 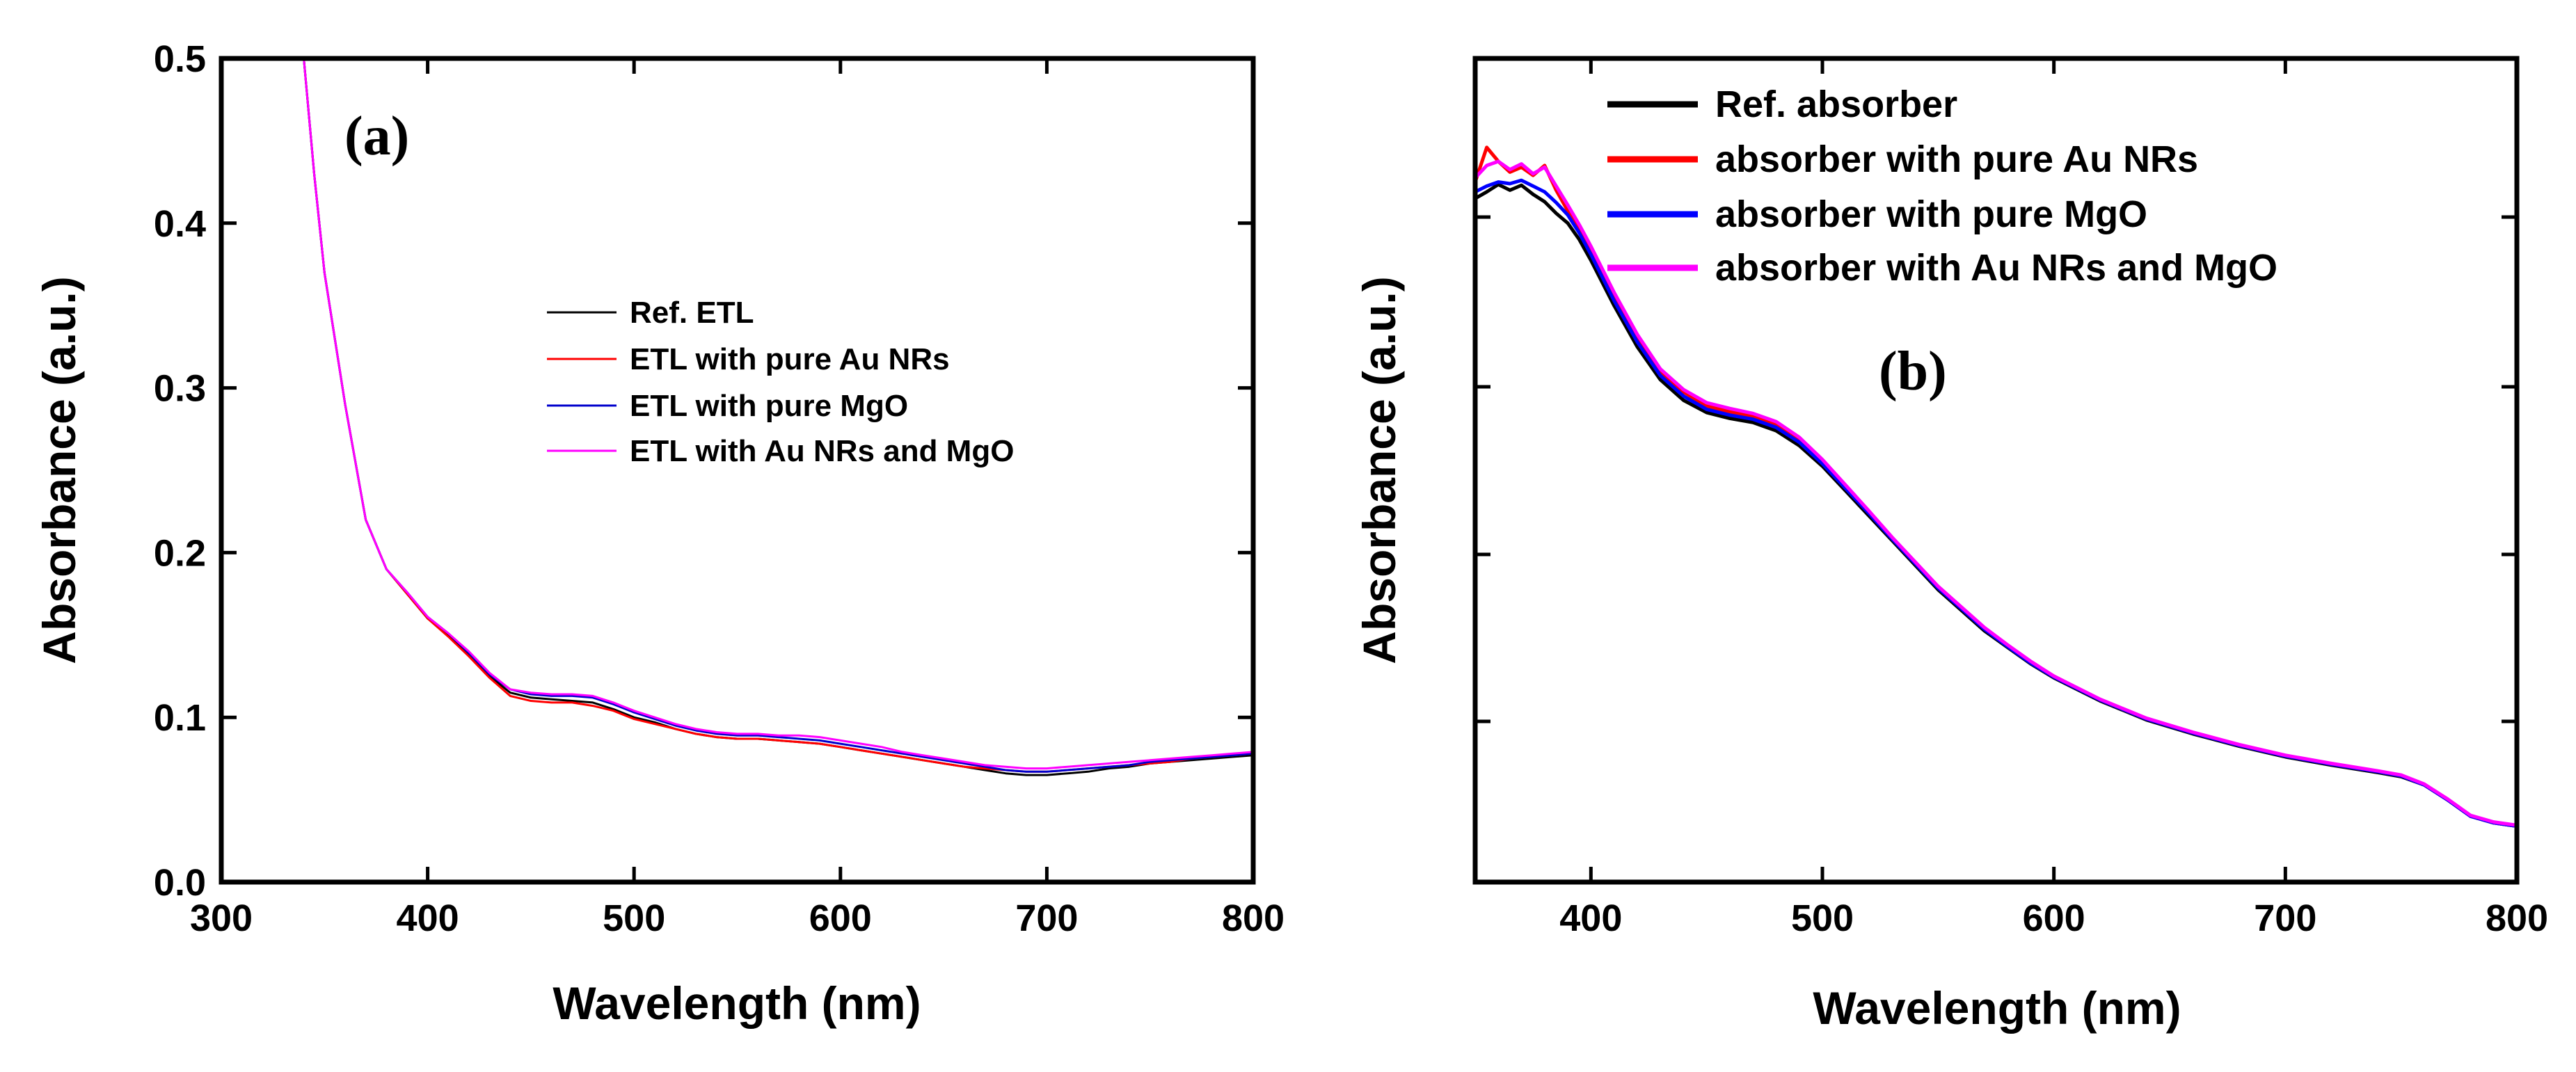 What do you see at coordinates (2517, 918) in the screenshot?
I see `panel-b-x-tick-label: 800` at bounding box center [2517, 918].